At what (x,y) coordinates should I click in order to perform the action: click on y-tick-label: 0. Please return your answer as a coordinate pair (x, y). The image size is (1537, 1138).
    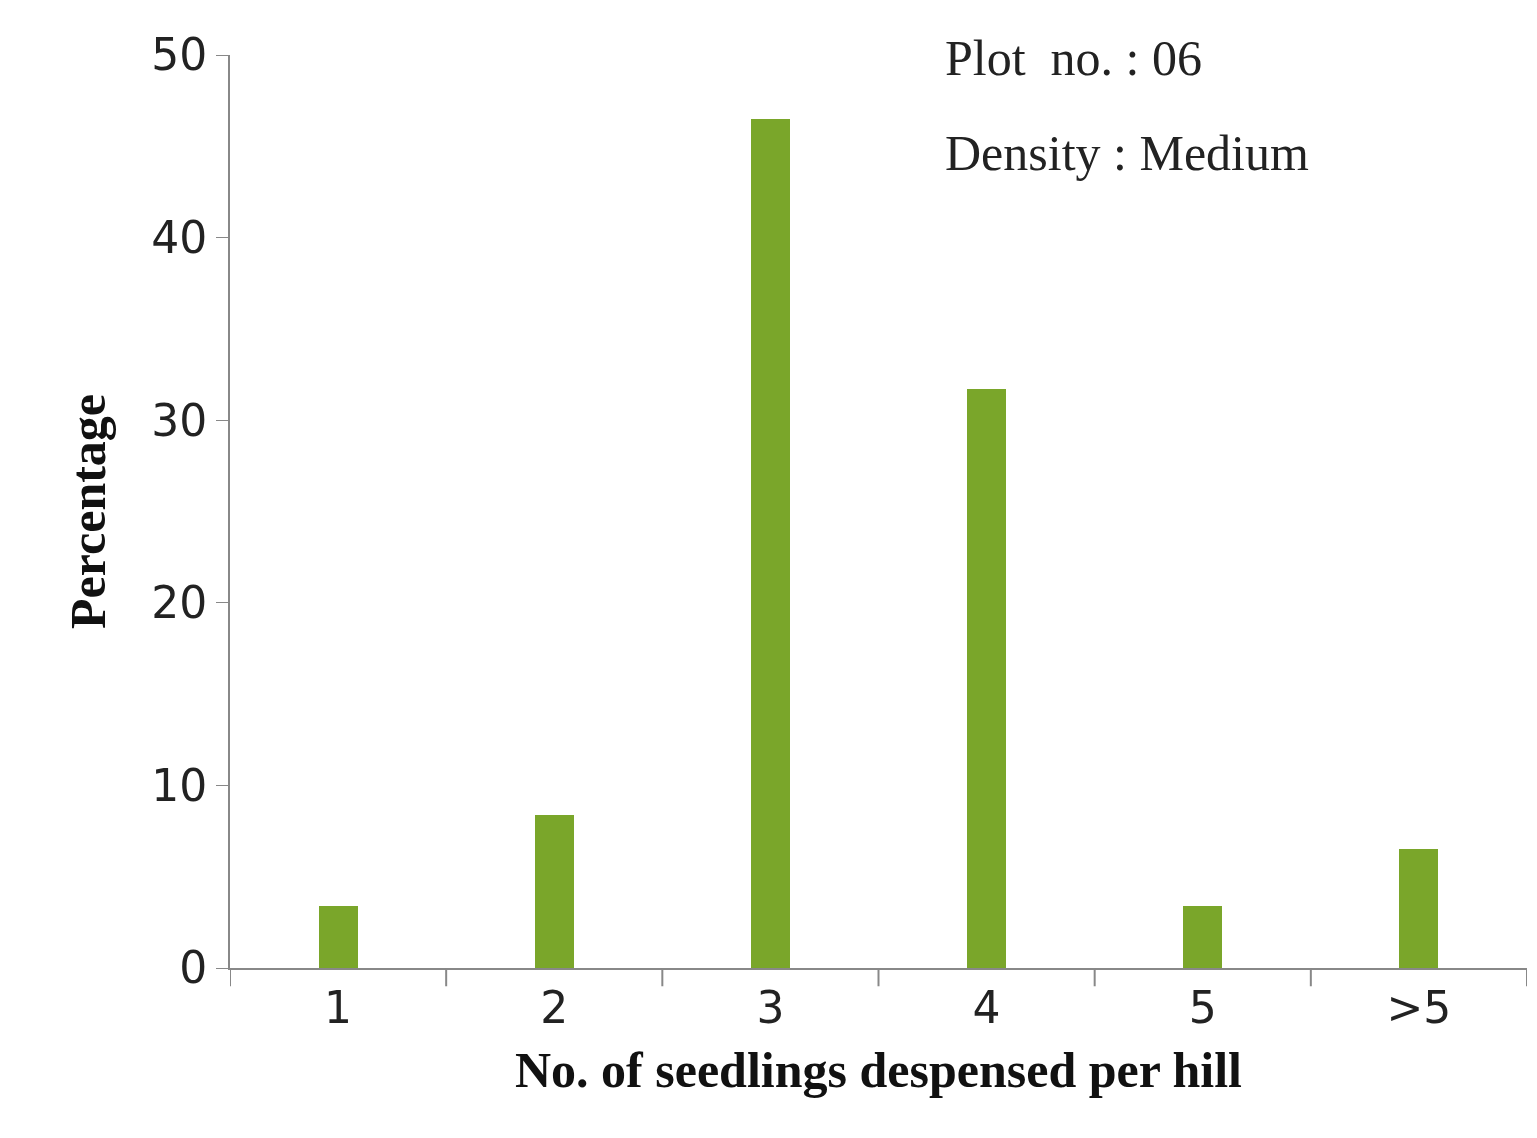
    Looking at the image, I should click on (193, 968).